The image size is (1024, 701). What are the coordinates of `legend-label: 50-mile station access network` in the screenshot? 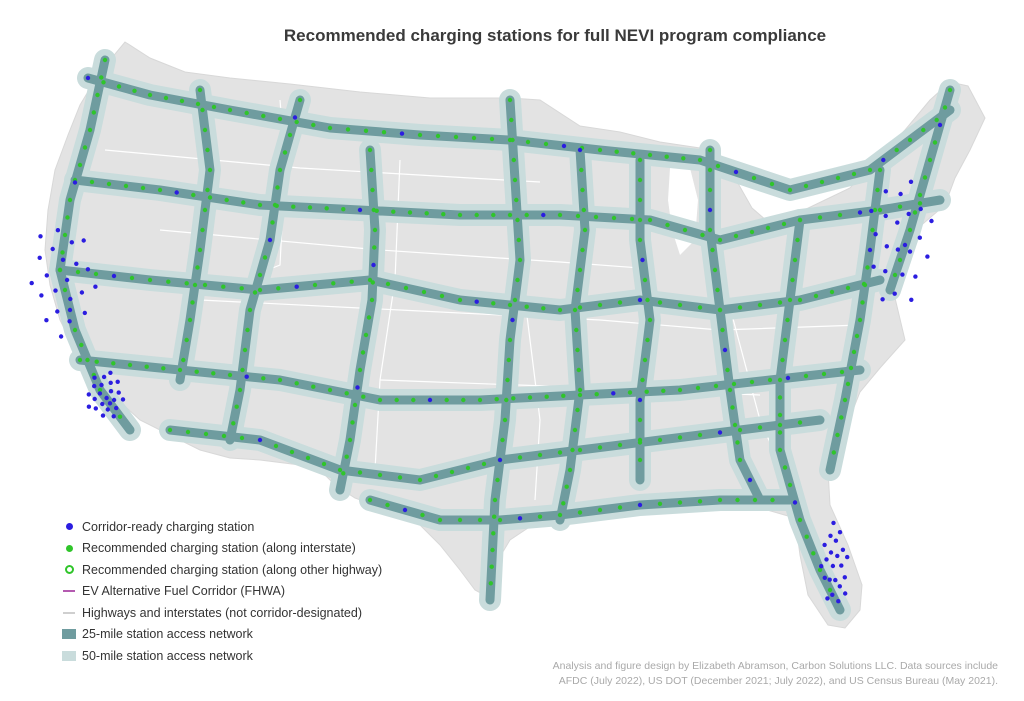 It's located at (167, 655).